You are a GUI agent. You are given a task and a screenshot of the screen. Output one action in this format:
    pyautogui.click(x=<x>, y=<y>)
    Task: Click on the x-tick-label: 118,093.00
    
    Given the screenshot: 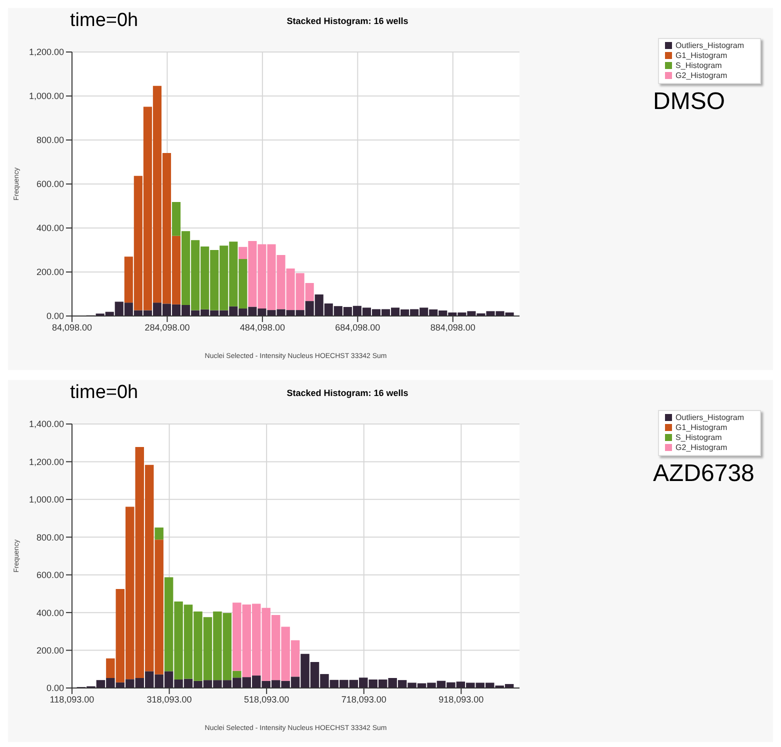 What is the action you would take?
    pyautogui.click(x=72, y=699)
    